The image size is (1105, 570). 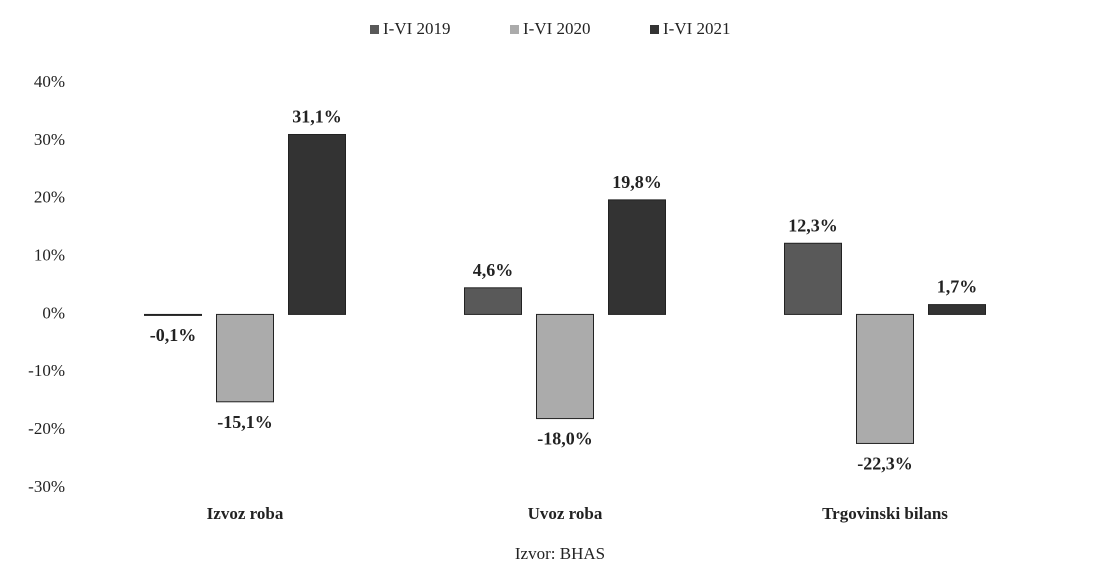 I want to click on value-label: -22,3%, so click(x=885, y=464).